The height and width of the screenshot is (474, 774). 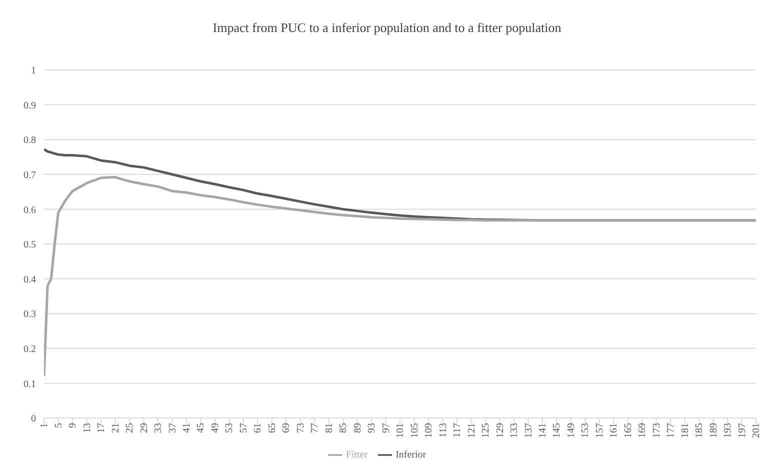 I want to click on y-tick-label: 0.4, so click(x=30, y=280).